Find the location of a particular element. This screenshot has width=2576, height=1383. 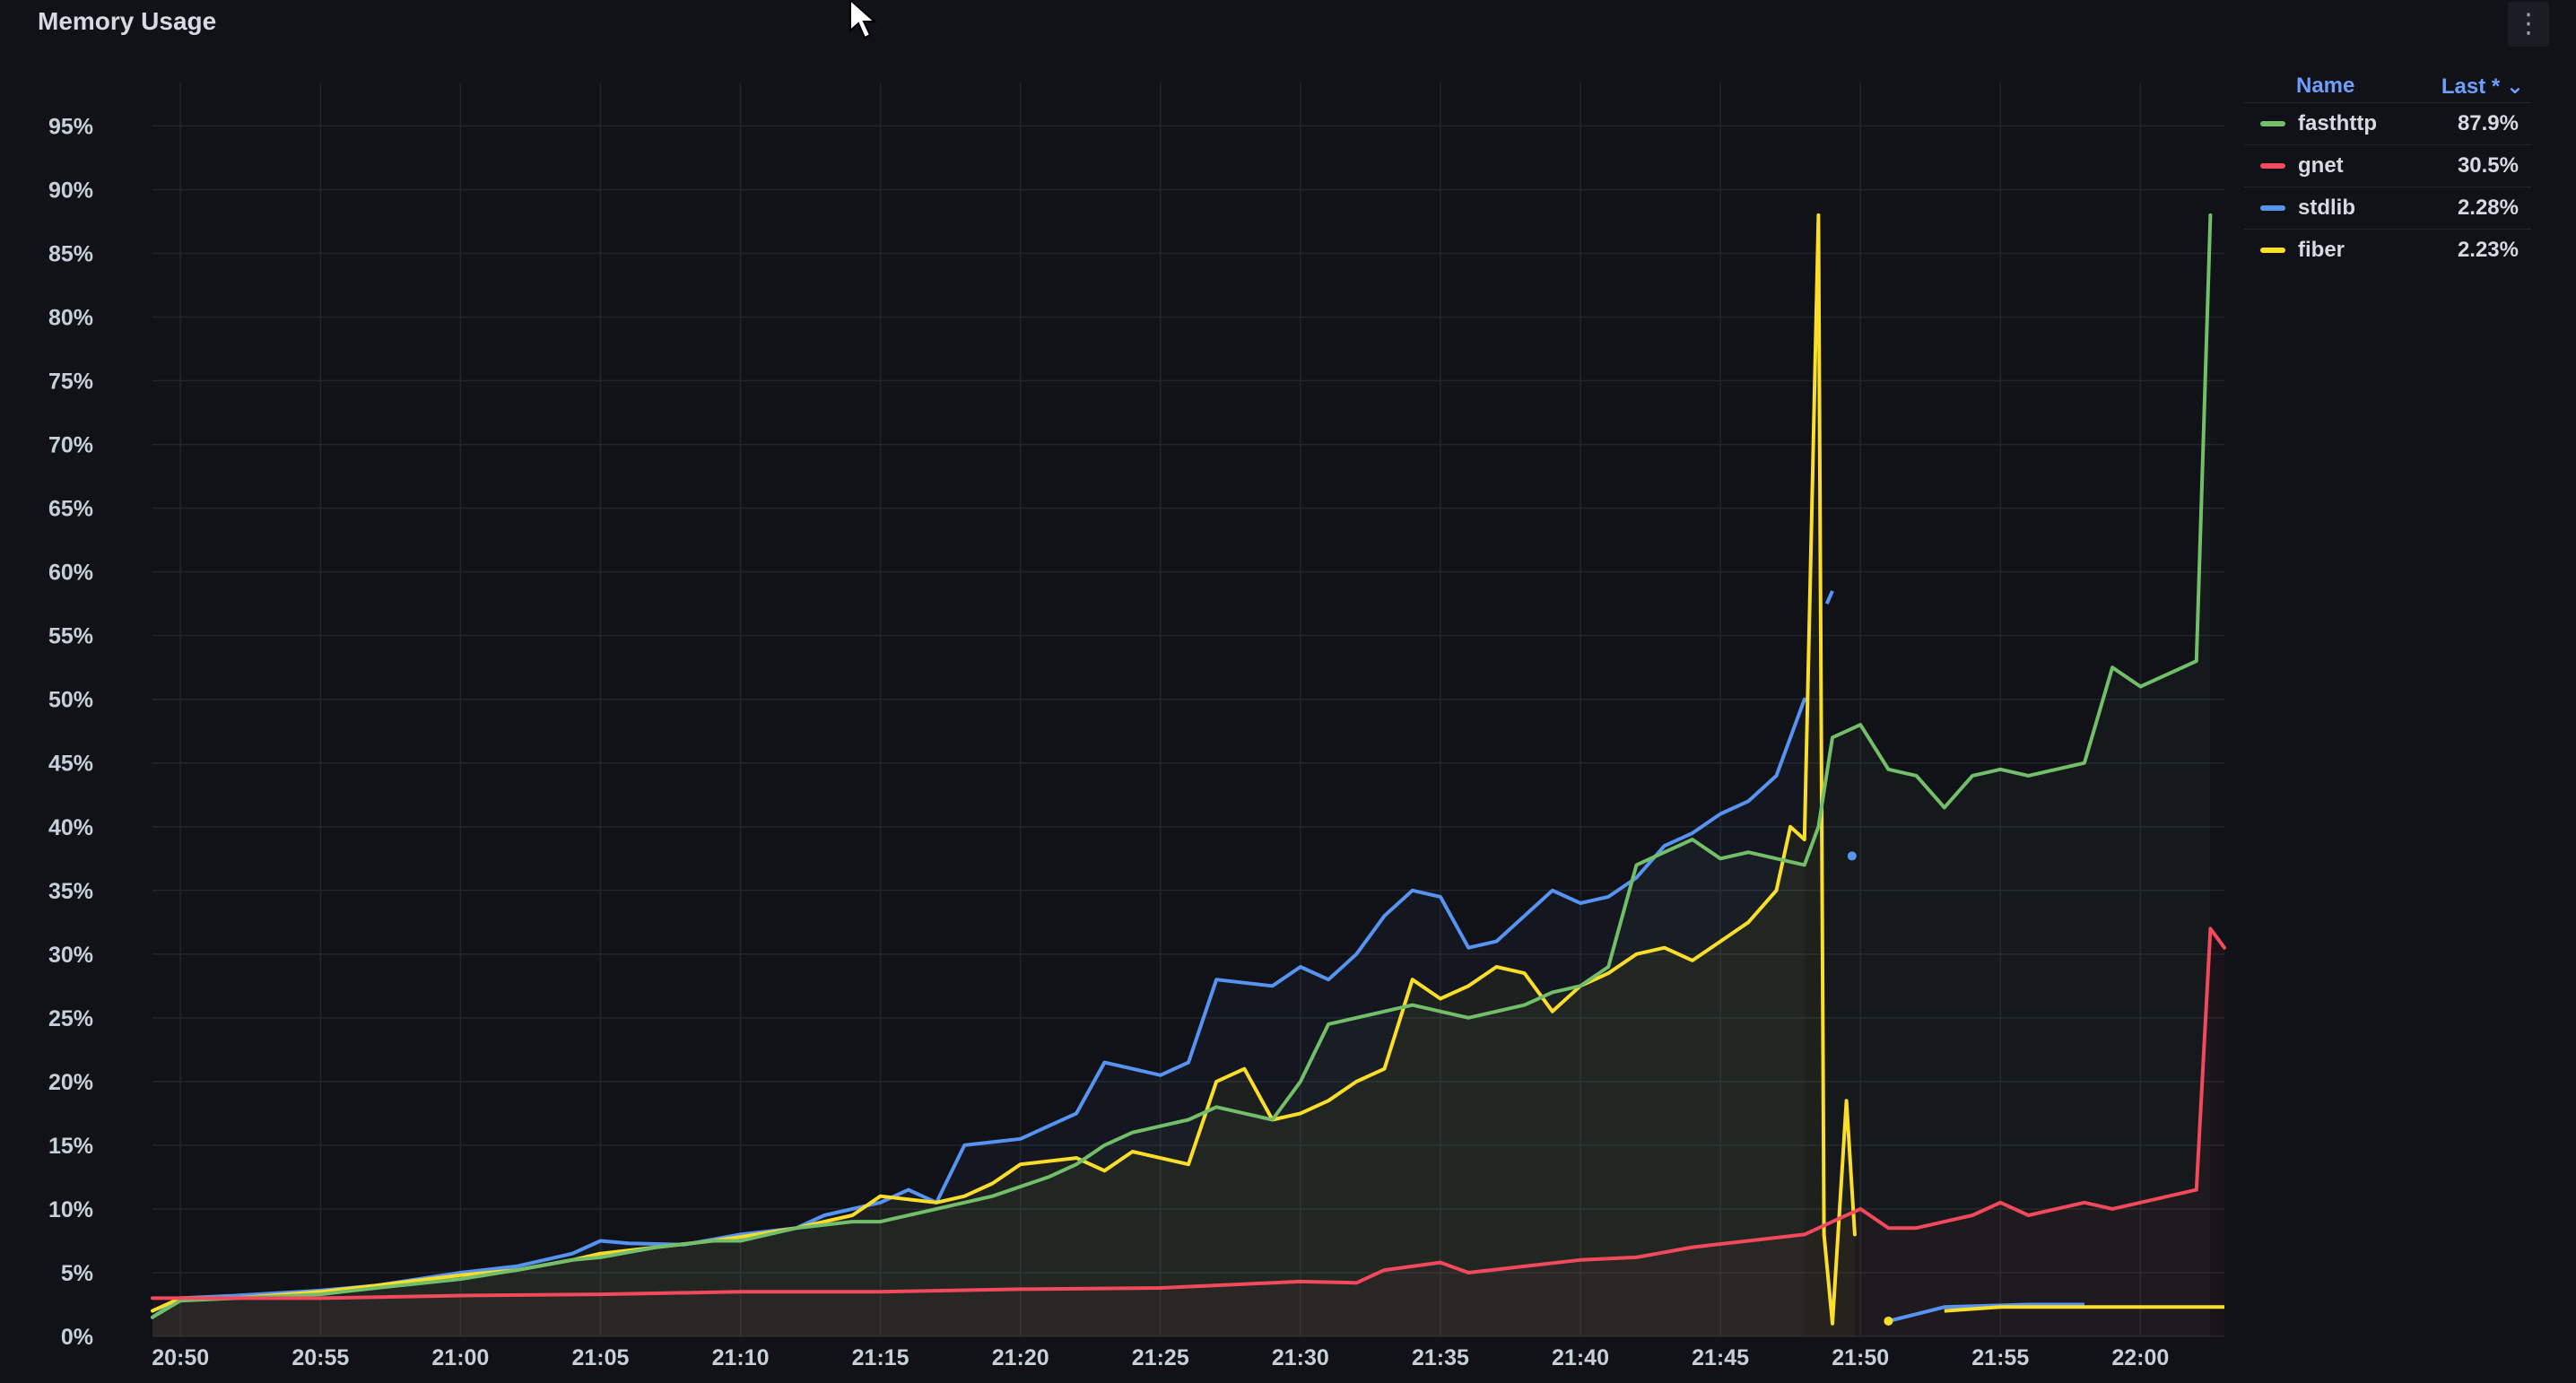

y-tick-label: 10% is located at coordinates (70, 1209).